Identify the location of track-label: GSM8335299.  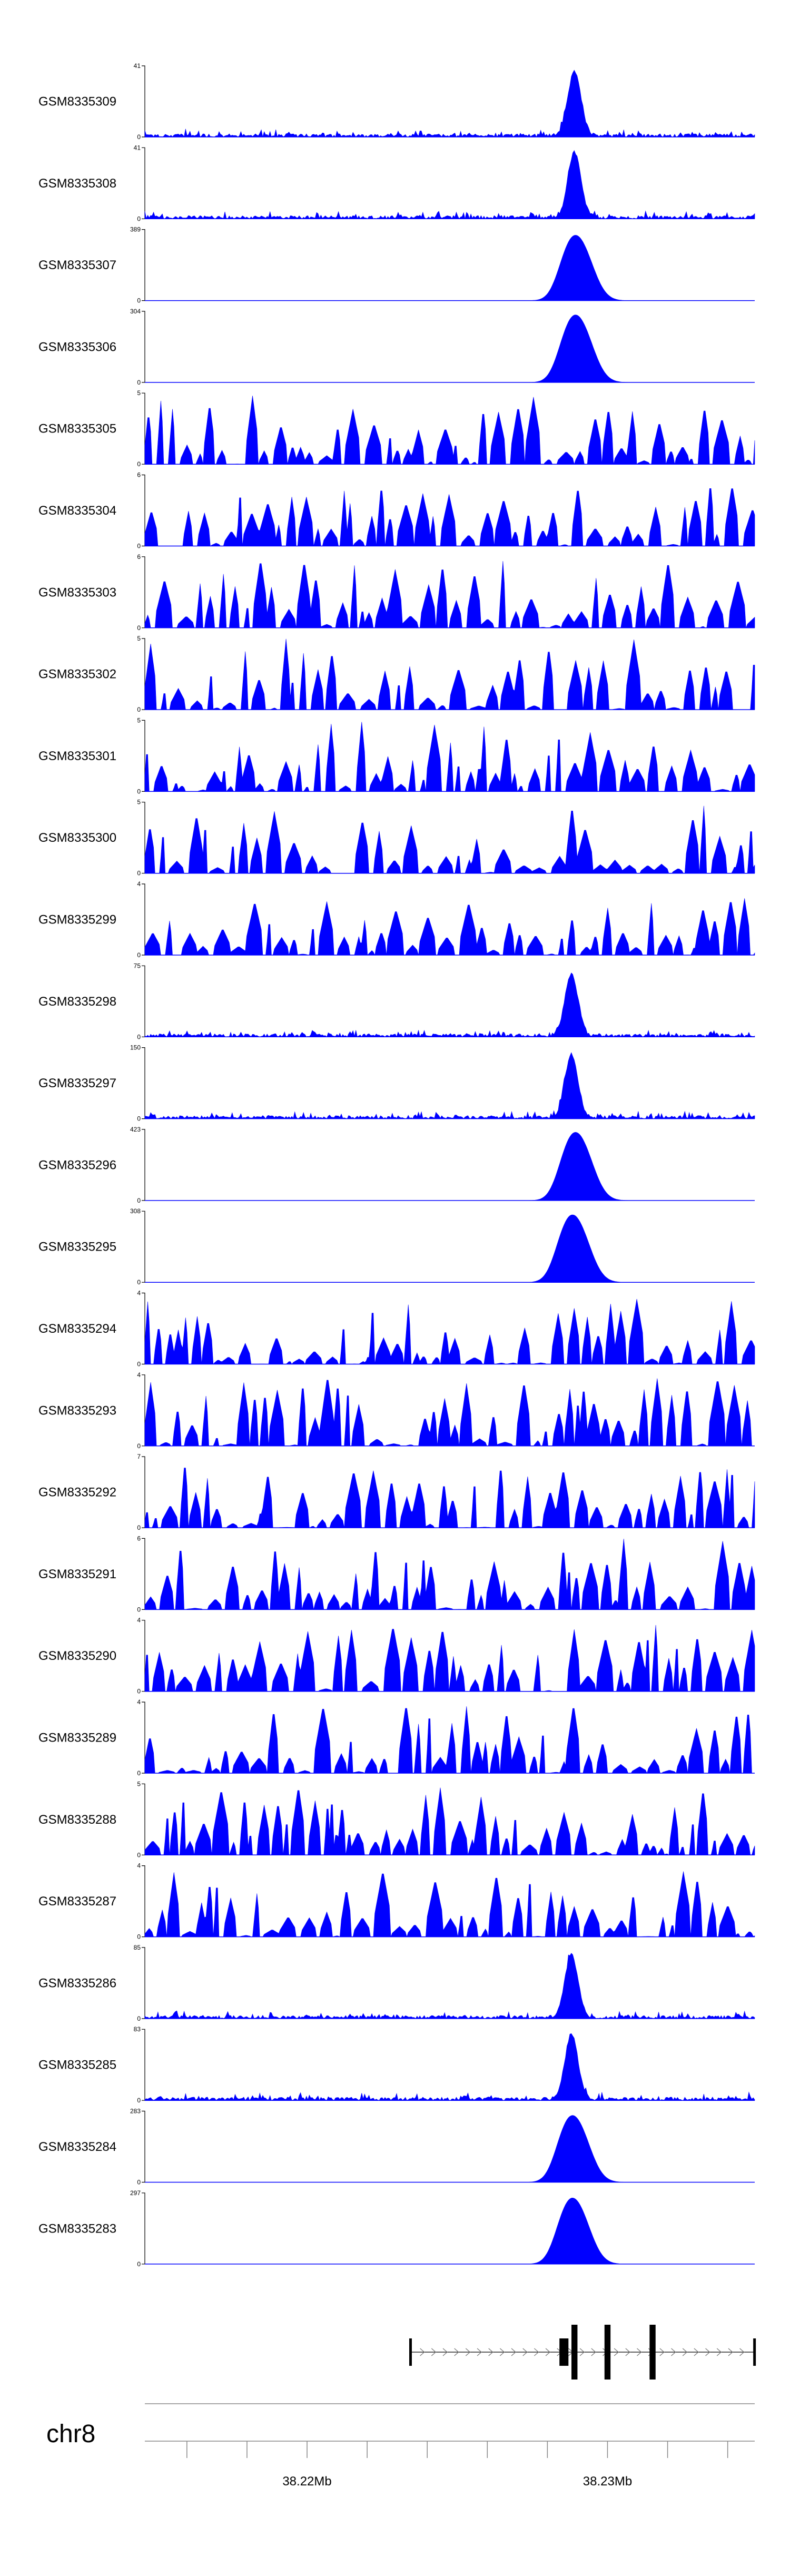
(77, 920).